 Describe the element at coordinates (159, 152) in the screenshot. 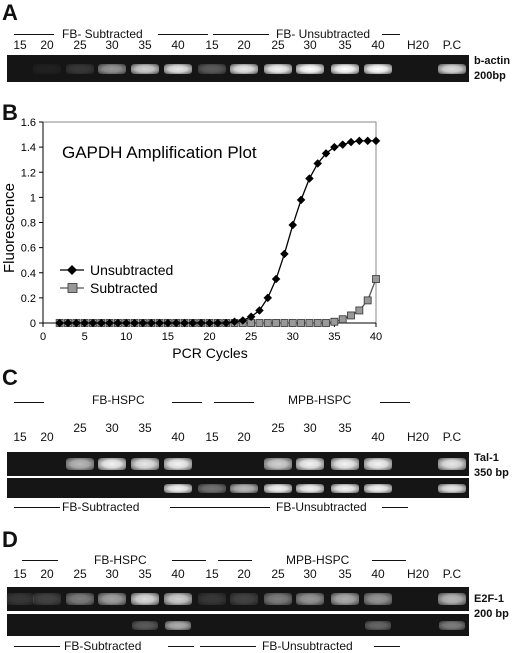

I see `chart-title: GAPDH Amplification Plot` at that location.